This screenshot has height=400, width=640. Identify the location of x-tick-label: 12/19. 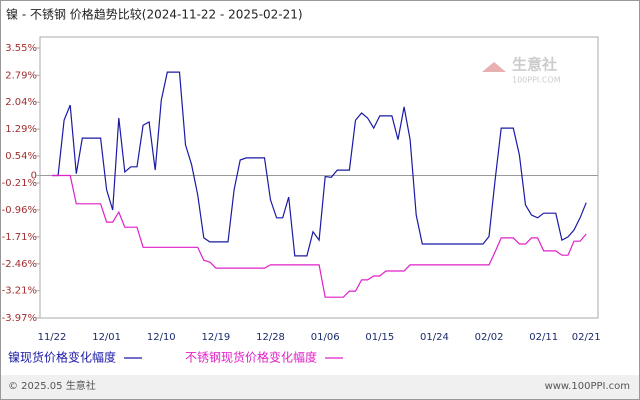
(215, 337).